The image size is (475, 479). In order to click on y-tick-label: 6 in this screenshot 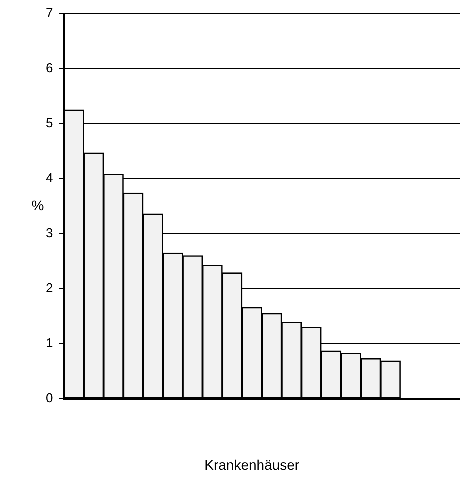, I will do `click(50, 68)`.